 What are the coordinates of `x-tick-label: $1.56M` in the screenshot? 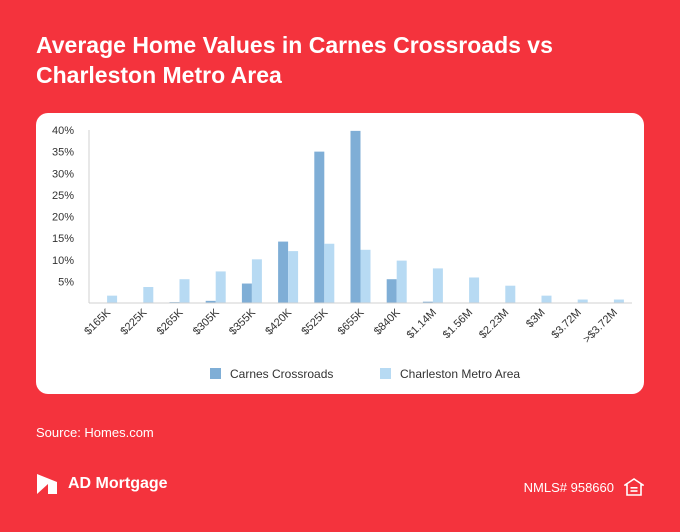 It's located at (458, 324).